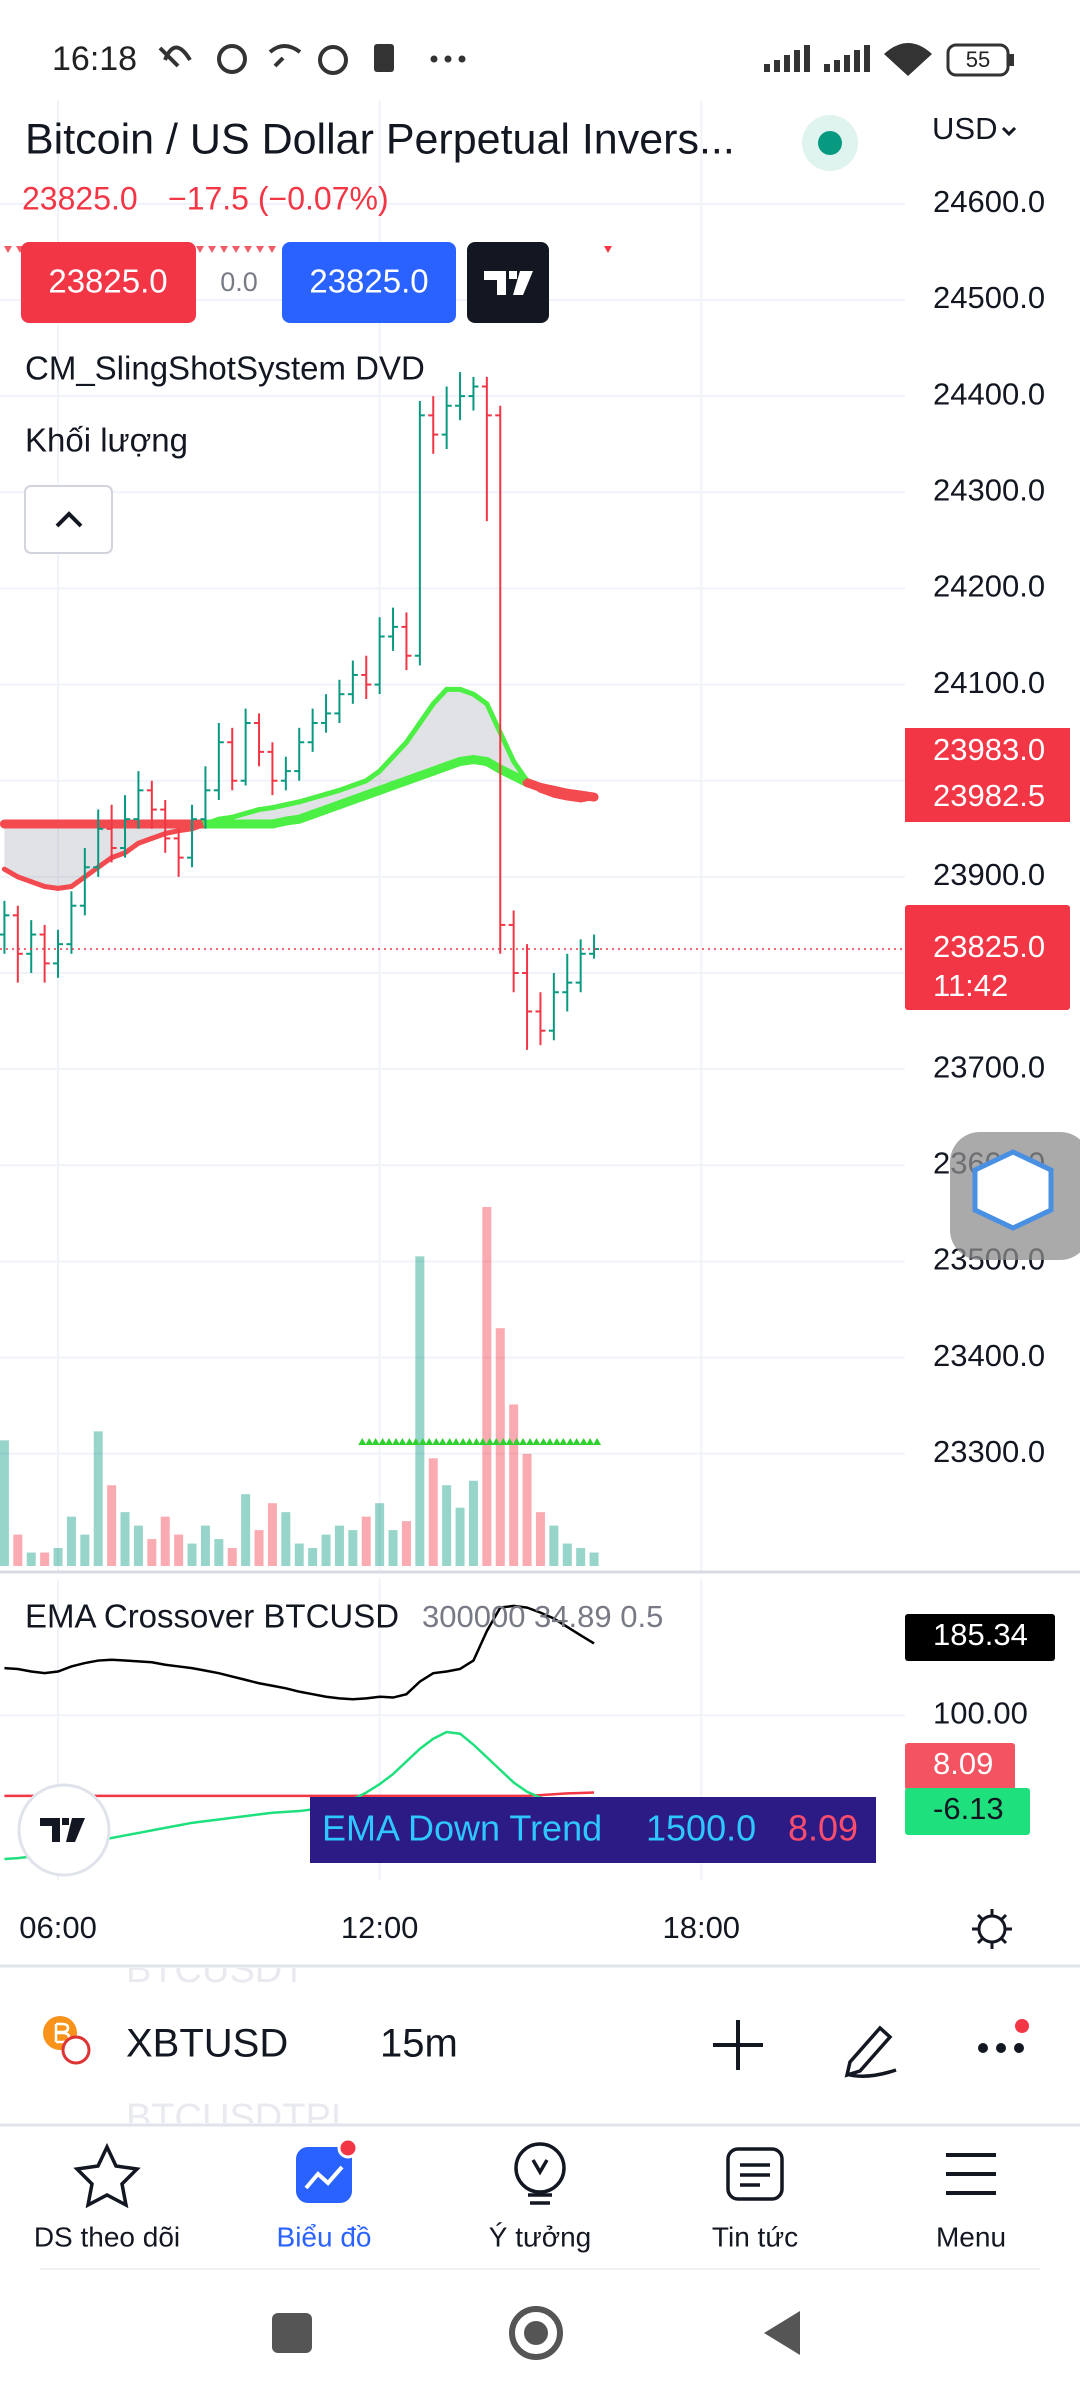 This screenshot has width=1080, height=2400. I want to click on collapse-button, so click(68, 519).